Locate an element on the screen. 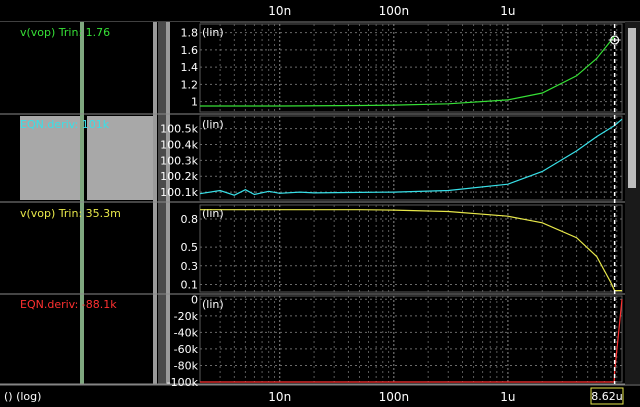  ytick-label-0-2: 1.4 is located at coordinates (190, 67).